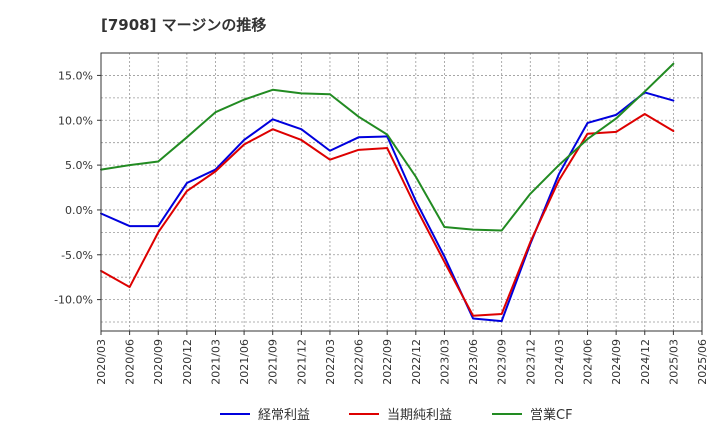  What do you see at coordinates (284, 415) in the screenshot?
I see `legend-label-keijo: 経常利益` at bounding box center [284, 415].